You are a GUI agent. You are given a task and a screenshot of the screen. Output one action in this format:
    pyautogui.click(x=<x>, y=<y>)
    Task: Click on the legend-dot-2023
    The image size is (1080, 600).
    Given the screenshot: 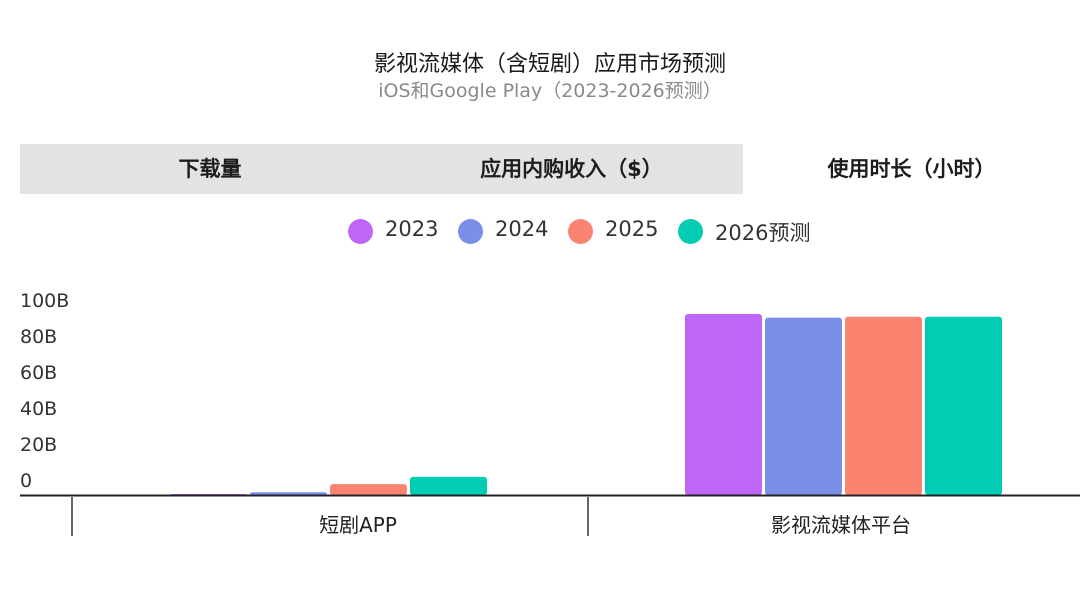 What is the action you would take?
    pyautogui.click(x=360, y=231)
    